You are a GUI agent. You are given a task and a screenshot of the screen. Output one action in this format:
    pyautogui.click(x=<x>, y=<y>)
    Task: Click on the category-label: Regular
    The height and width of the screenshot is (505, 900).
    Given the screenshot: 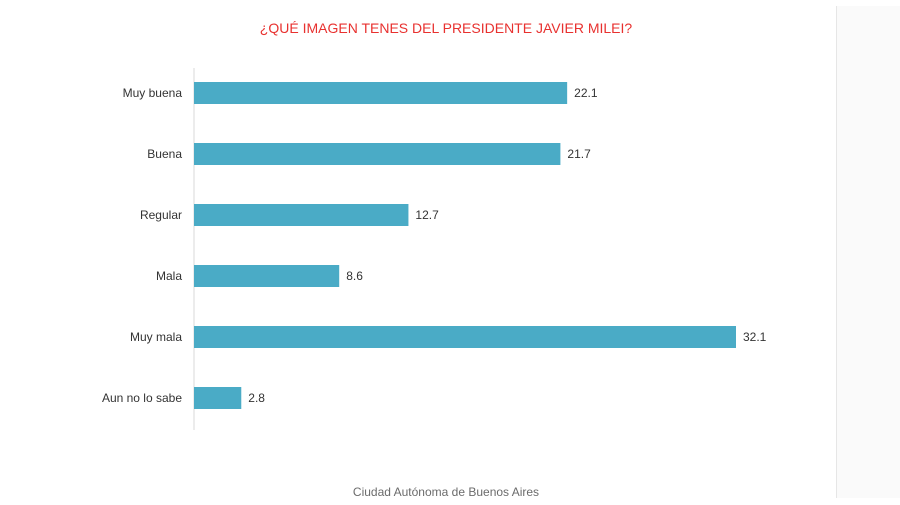 What is the action you would take?
    pyautogui.click(x=161, y=215)
    